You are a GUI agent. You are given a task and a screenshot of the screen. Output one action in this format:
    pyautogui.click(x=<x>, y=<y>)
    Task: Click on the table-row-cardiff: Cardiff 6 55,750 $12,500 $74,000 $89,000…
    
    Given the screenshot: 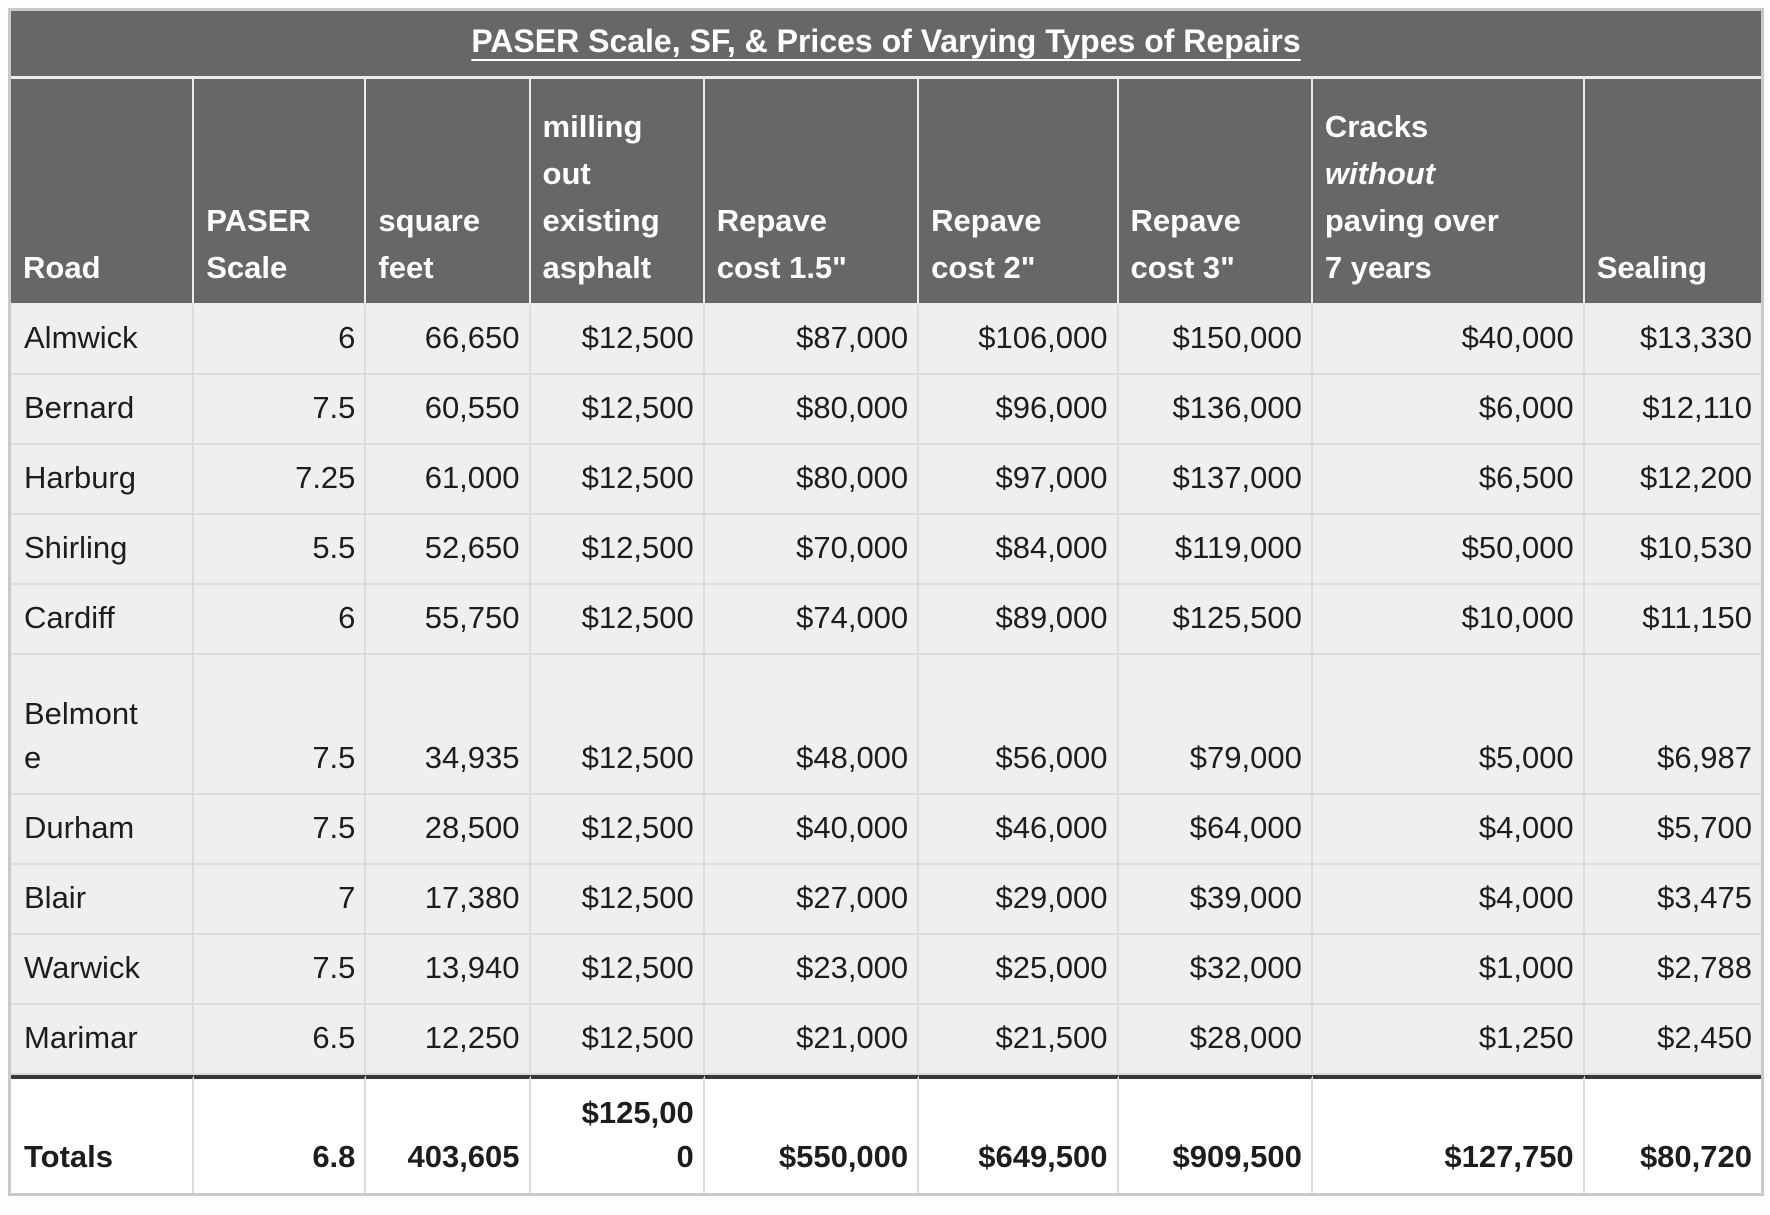 What is the action you would take?
    pyautogui.click(x=886, y=620)
    